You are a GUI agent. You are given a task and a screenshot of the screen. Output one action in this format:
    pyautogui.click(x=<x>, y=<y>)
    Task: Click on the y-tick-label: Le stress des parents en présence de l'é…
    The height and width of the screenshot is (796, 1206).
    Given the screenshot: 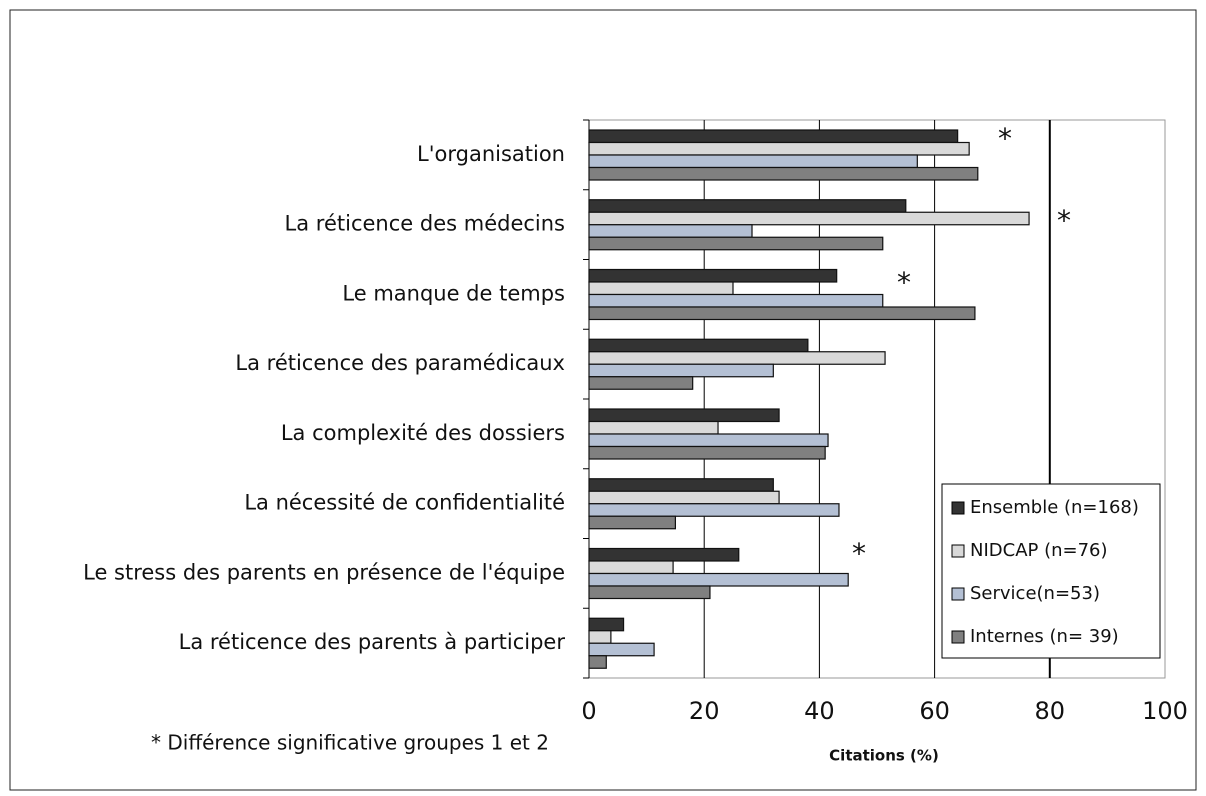 What is the action you would take?
    pyautogui.click(x=324, y=572)
    